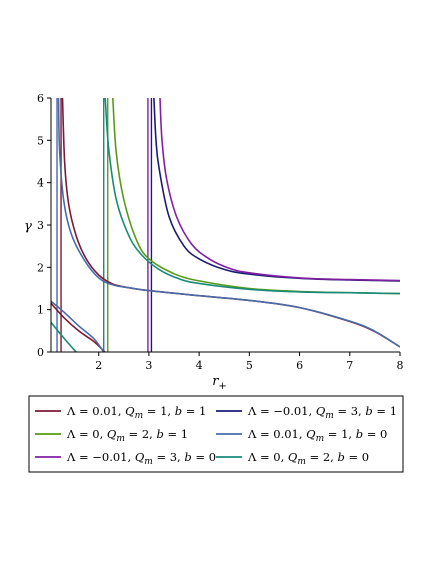 Image resolution: width=436 pixels, height=564 pixels. Describe the element at coordinates (222, 386) in the screenshot. I see `x-axis-label-sub: +` at that location.